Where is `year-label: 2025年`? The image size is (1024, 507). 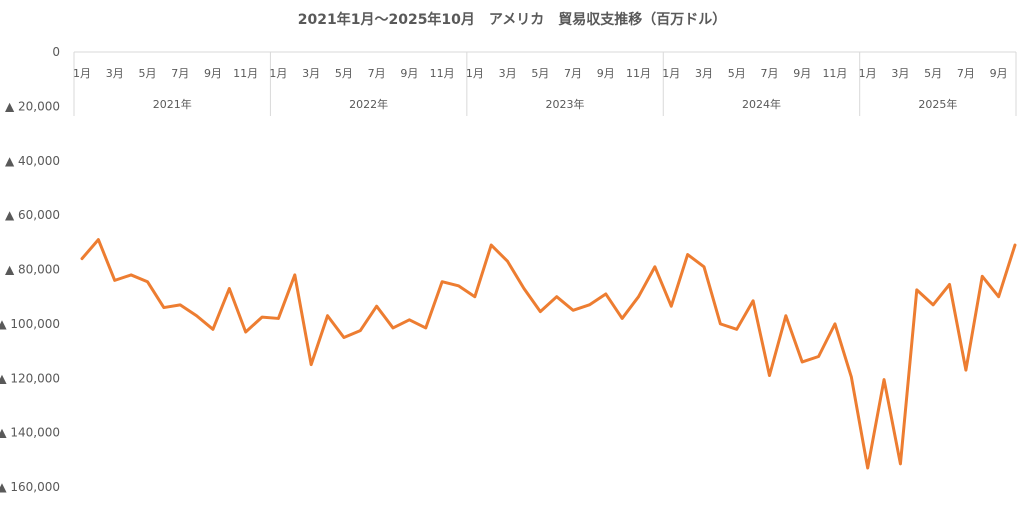
year-label: 2025年 is located at coordinates (937, 104).